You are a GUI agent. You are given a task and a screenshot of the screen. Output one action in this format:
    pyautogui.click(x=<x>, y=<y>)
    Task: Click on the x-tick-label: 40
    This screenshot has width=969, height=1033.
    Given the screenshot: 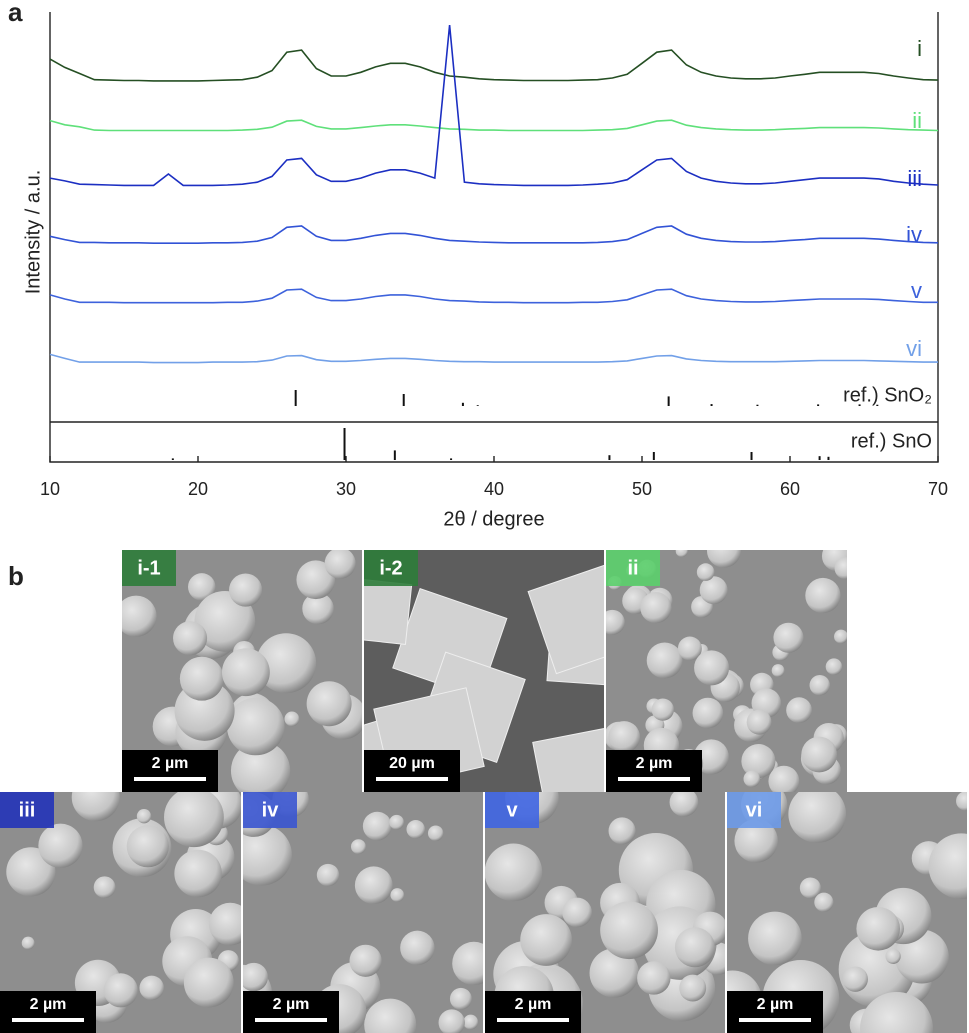 What is the action you would take?
    pyautogui.click(x=494, y=489)
    